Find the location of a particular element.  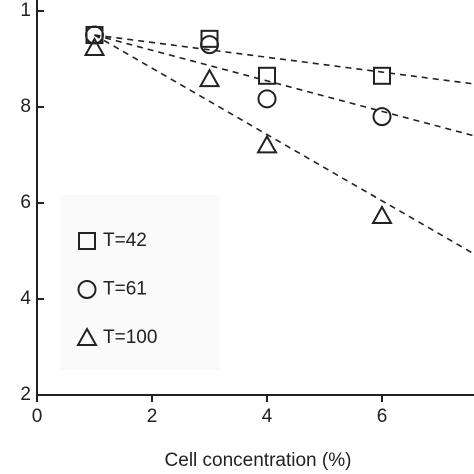

legend-box is located at coordinates (140, 282).